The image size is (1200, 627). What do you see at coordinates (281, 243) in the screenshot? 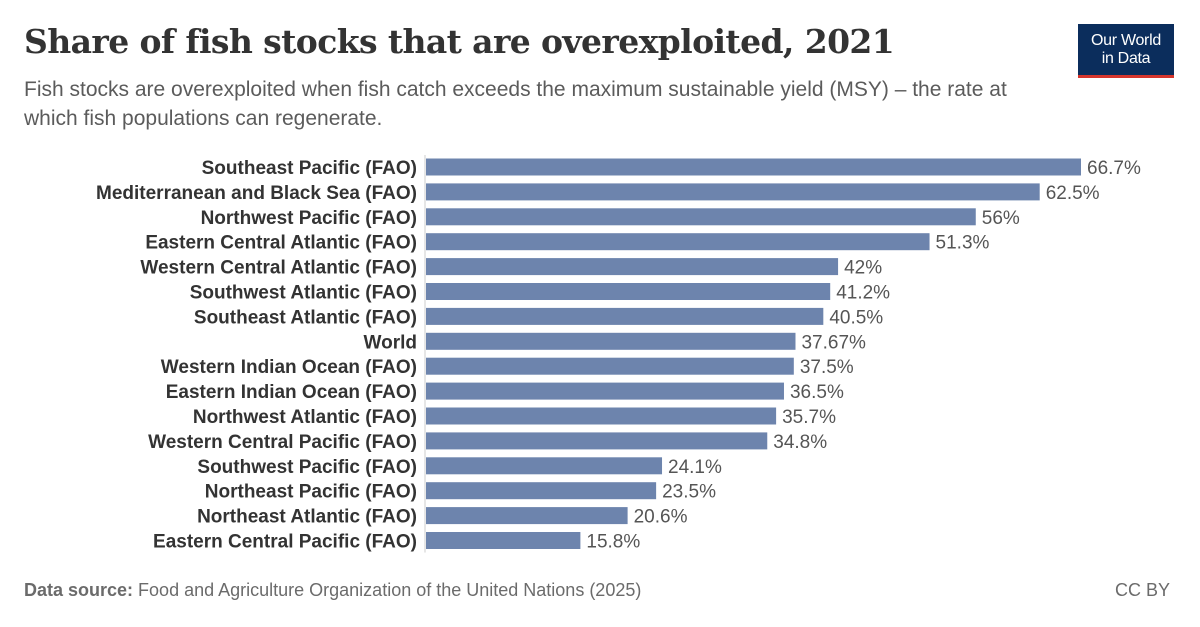
I see `category-label: Eastern Central Atlantic (FAO)` at bounding box center [281, 243].